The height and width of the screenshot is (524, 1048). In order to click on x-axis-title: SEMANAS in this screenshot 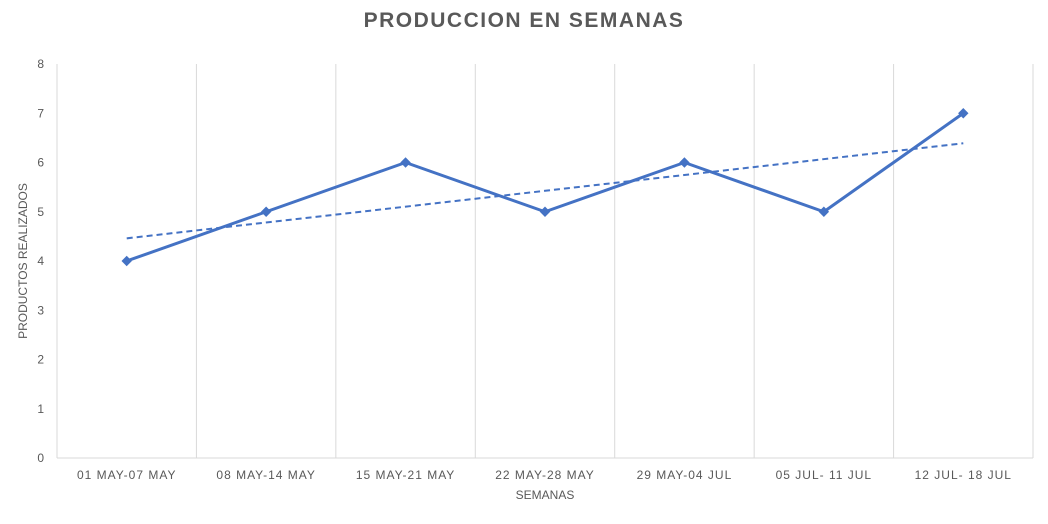, I will do `click(545, 495)`.